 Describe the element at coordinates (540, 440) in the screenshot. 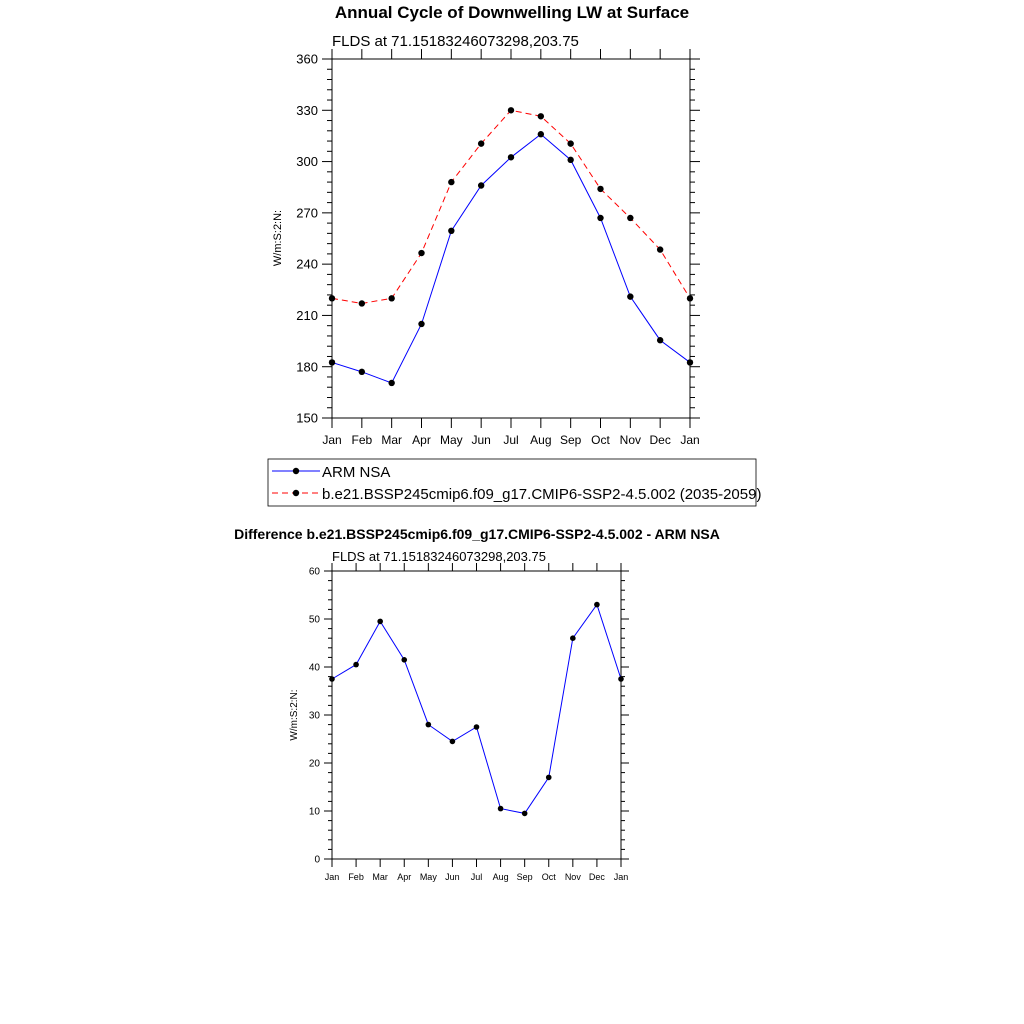

I see `chart1-xtick-label: Aug` at that location.